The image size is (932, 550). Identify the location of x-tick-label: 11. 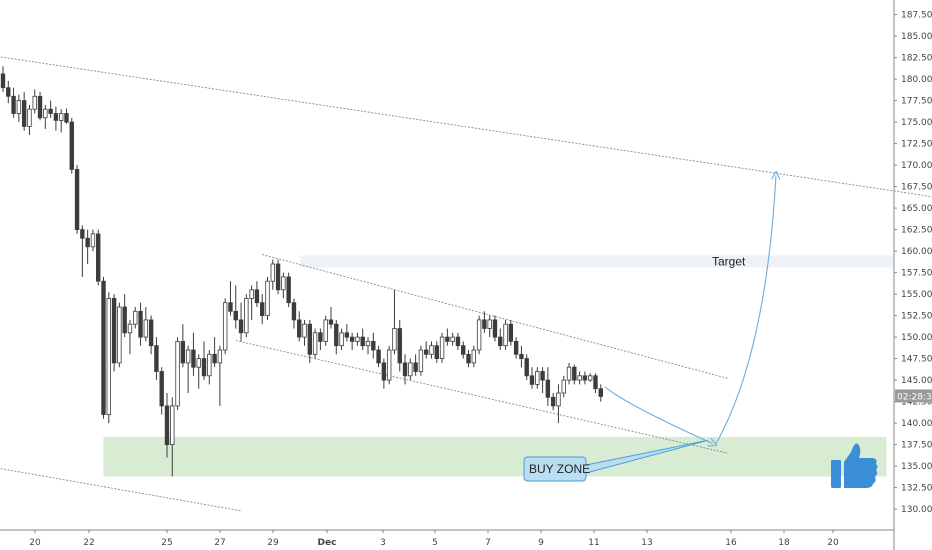
(593, 543).